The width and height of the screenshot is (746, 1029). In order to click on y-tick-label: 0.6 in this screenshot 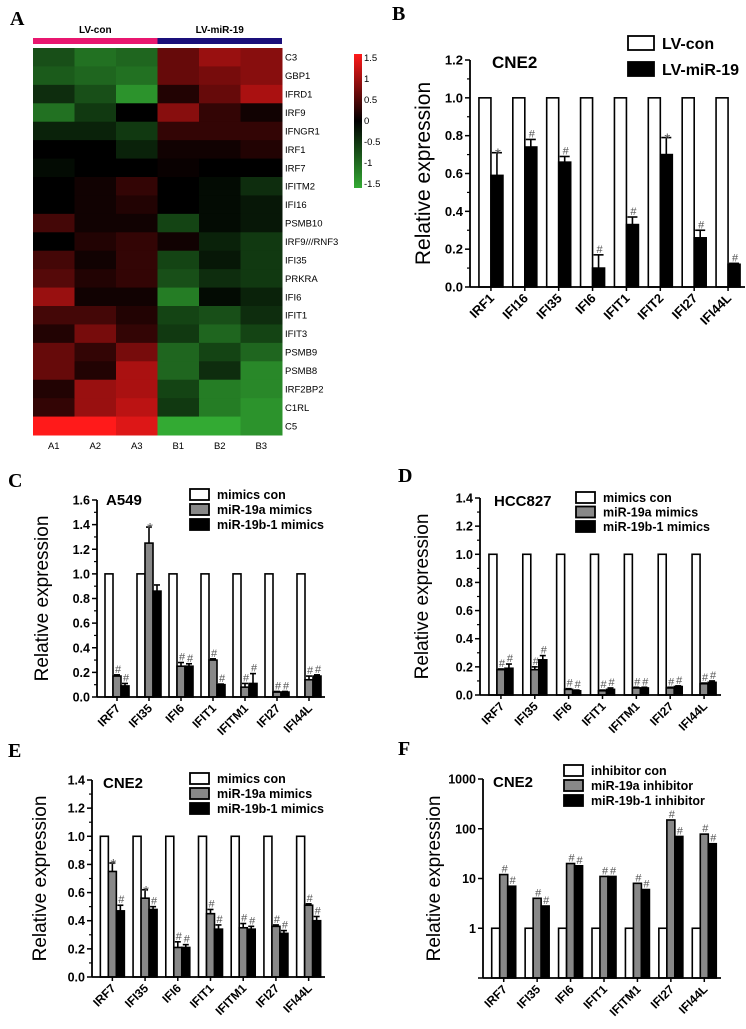, I will do `click(454, 173)`.